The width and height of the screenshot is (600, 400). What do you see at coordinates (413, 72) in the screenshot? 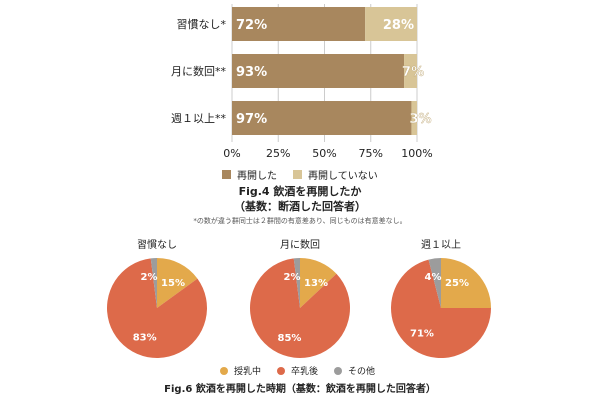
I see `bar-data-label: 7%` at bounding box center [413, 72].